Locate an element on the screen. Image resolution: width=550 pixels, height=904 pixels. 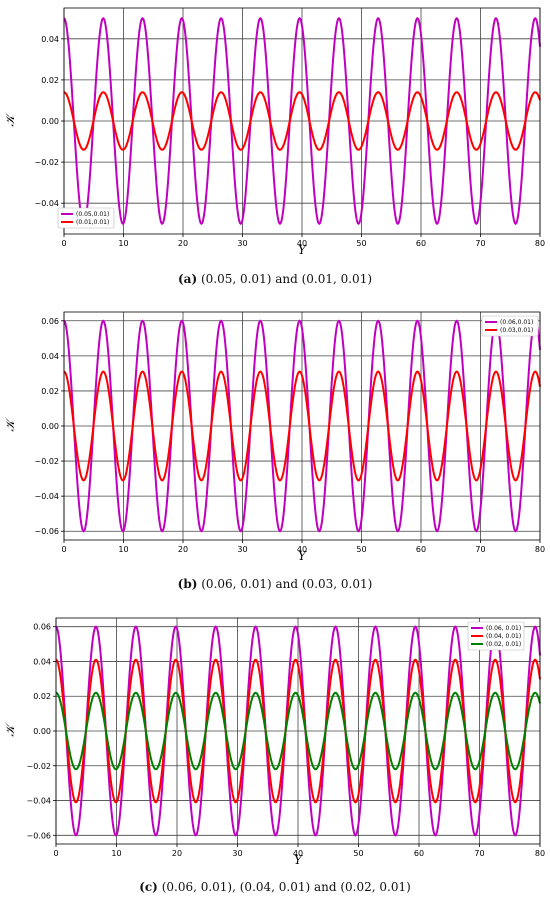
caption-b: (b) (0.06, 0.01) and (0.03, 0.01) is located at coordinates (275, 584).